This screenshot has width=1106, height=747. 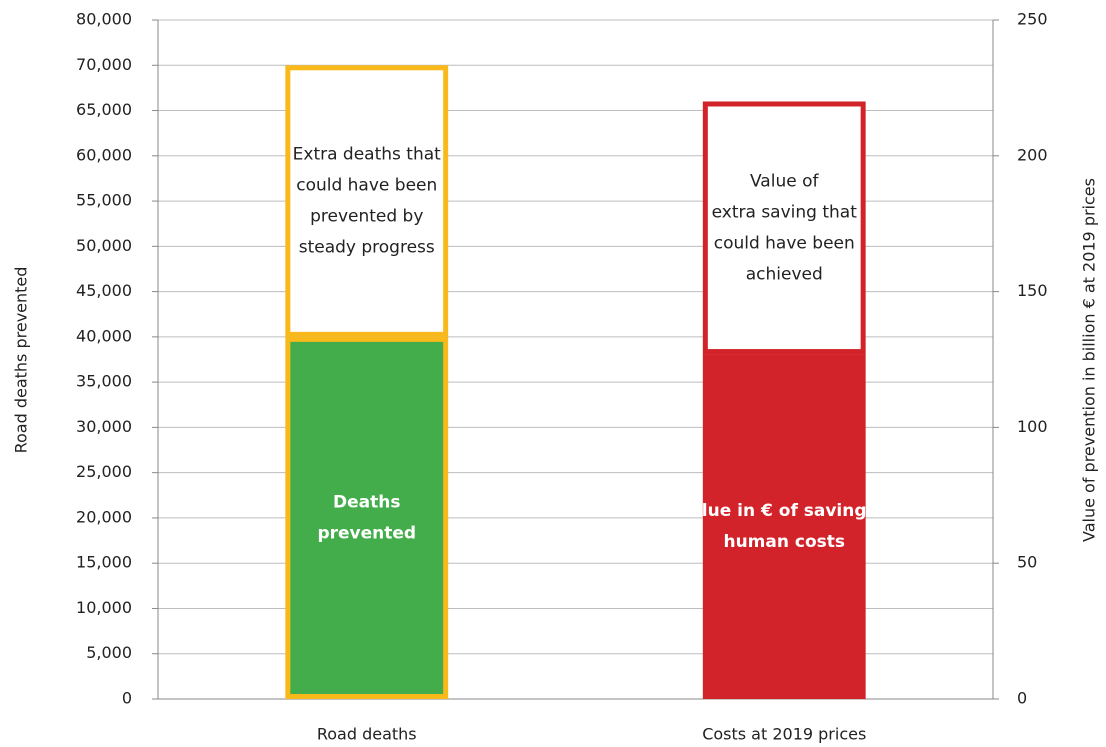 I want to click on y2-tick-label: 100, so click(x=1032, y=426).